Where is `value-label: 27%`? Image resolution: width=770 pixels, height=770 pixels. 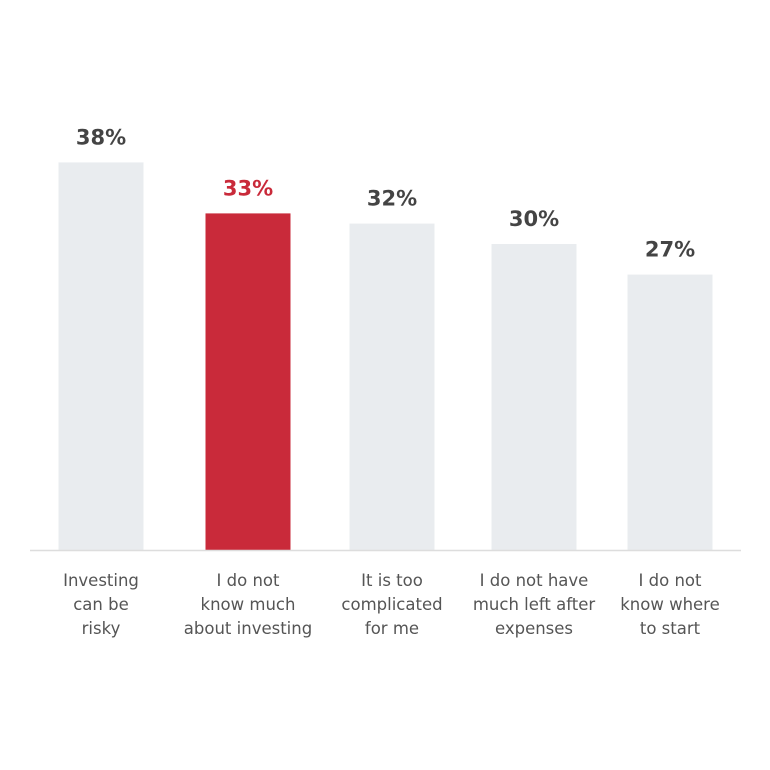
value-label: 27% is located at coordinates (670, 250).